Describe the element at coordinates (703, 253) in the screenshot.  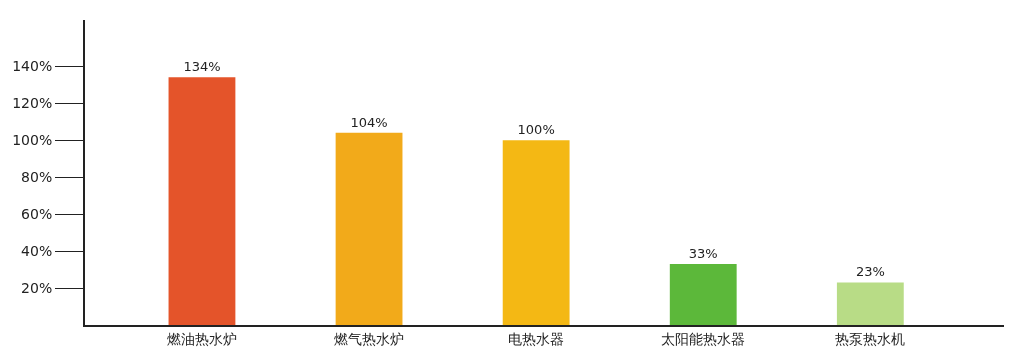
I see `data-label: 33%` at that location.